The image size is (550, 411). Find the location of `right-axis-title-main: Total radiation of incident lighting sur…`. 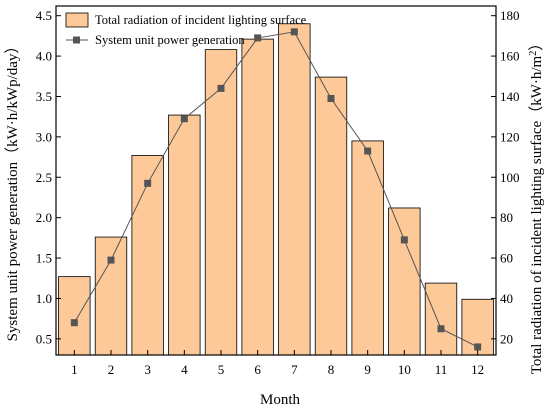

right-axis-title-main: Total radiation of incident lighting sur… is located at coordinates (536, 214).